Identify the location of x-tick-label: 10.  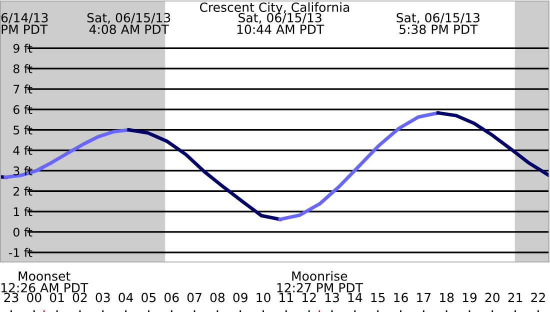
(263, 297).